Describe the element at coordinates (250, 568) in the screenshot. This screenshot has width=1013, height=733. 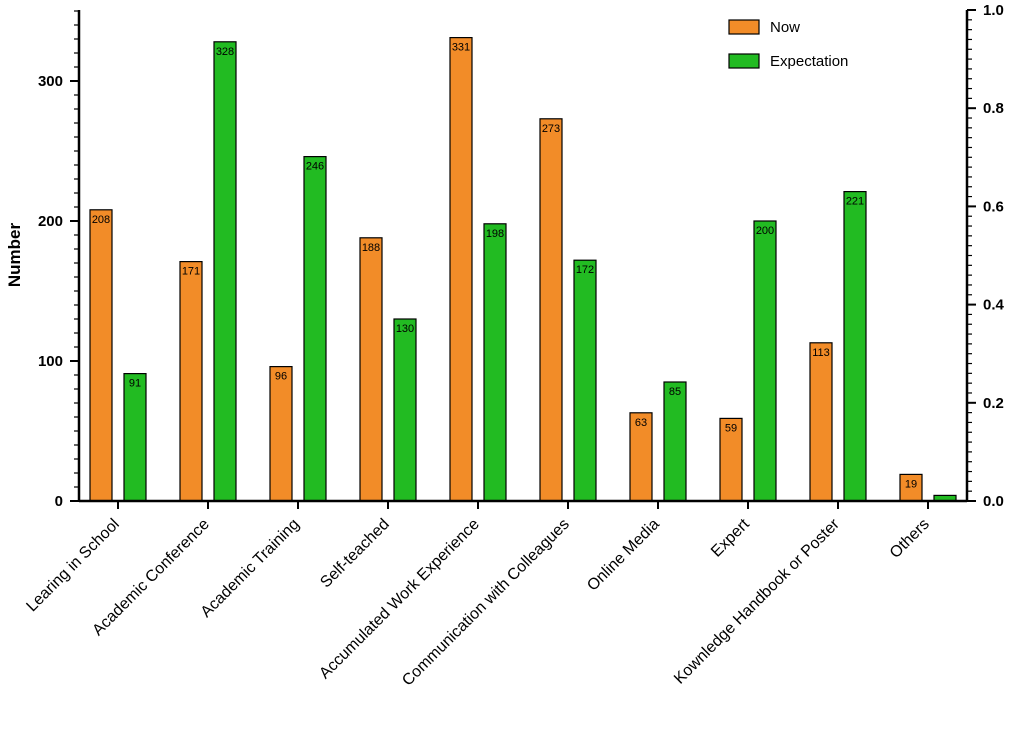
I see `x-category-label: Academic Training` at that location.